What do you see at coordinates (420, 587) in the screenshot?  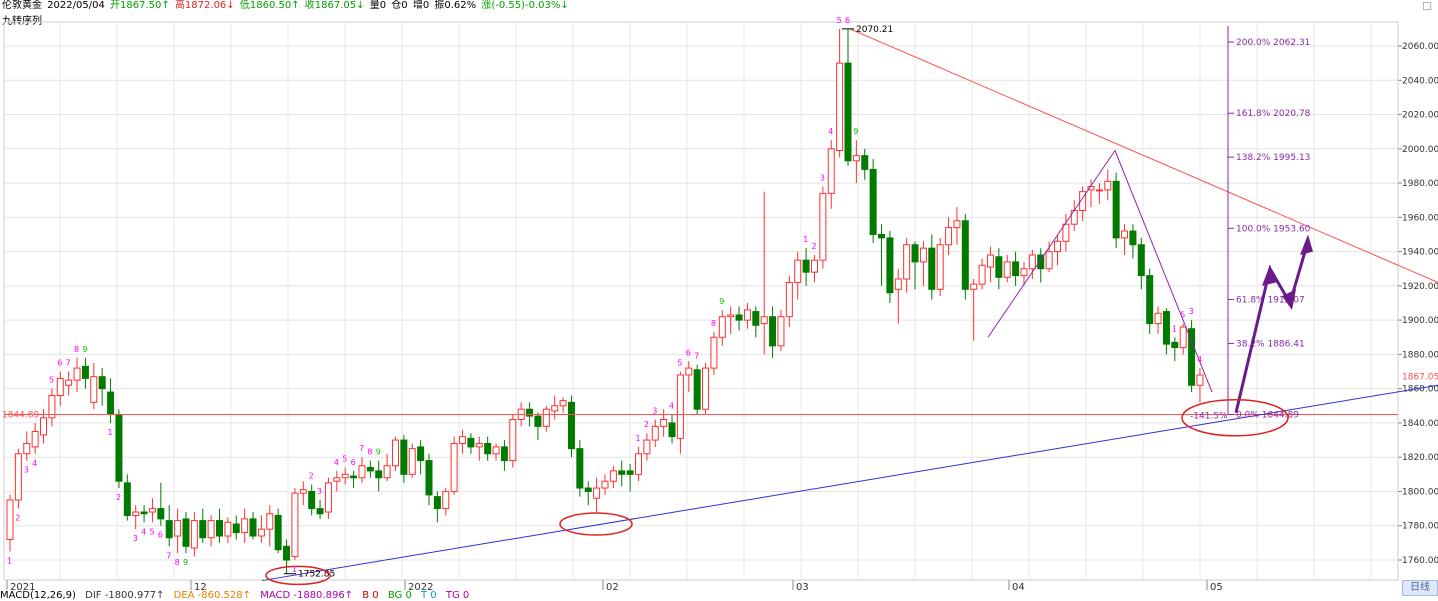 I see `x-tick-label: 2022` at bounding box center [420, 587].